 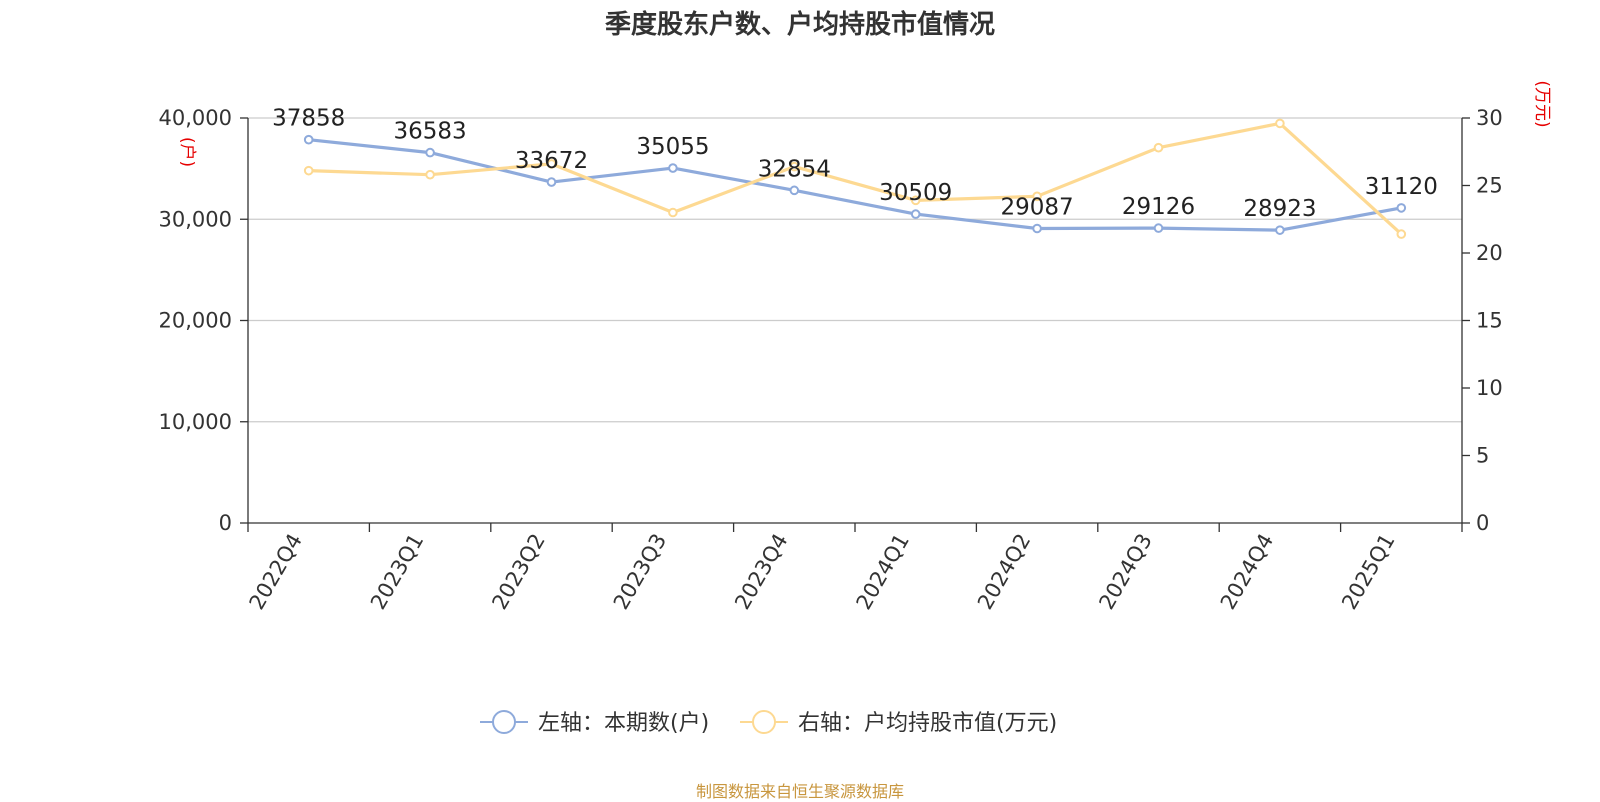 What do you see at coordinates (915, 193) in the screenshot?
I see `holders-data-label: 30509` at bounding box center [915, 193].